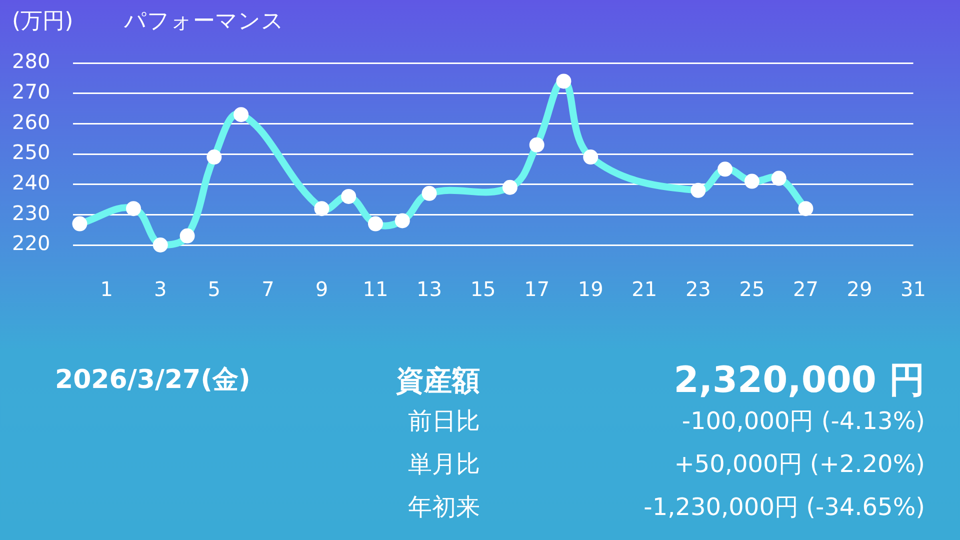 This screenshot has height=540, width=960. I want to click on x-tick-label: 11, so click(375, 289).